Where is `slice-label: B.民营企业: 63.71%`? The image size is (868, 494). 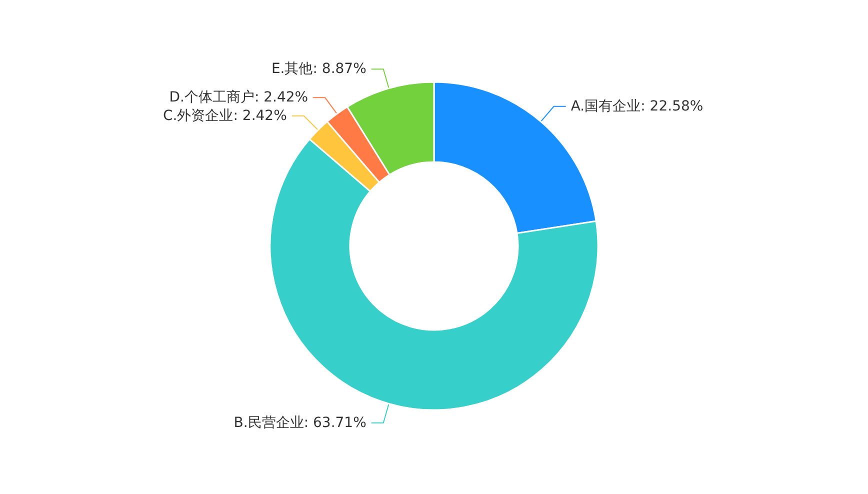 slice-label: B.民营企业: 63.71% is located at coordinates (300, 422).